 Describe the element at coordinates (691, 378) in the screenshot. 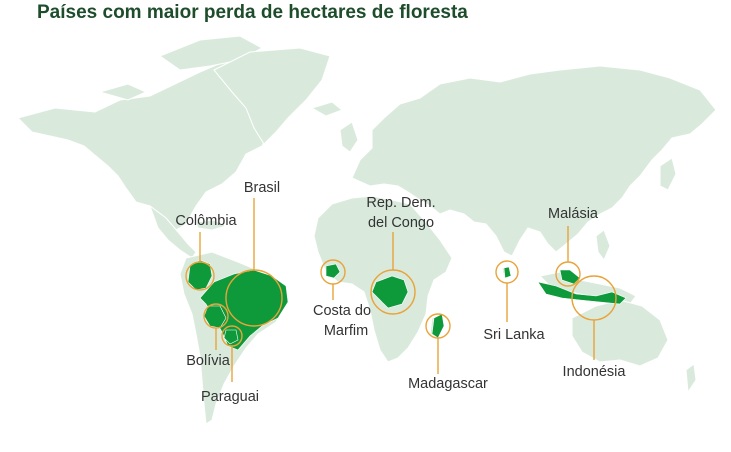

I see `new-zealand` at that location.